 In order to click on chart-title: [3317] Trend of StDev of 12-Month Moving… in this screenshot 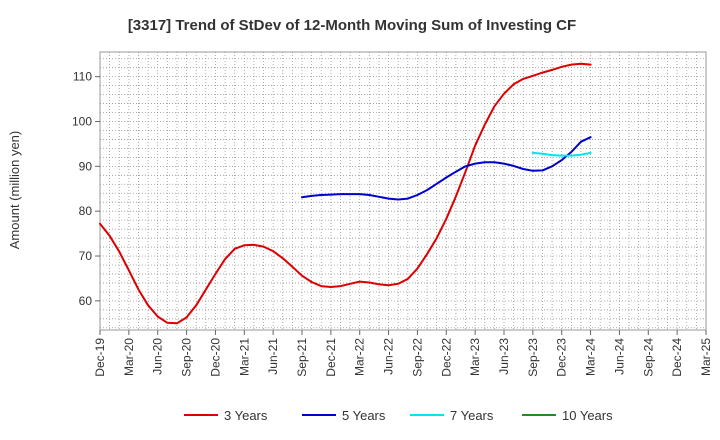, I will do `click(352, 25)`.